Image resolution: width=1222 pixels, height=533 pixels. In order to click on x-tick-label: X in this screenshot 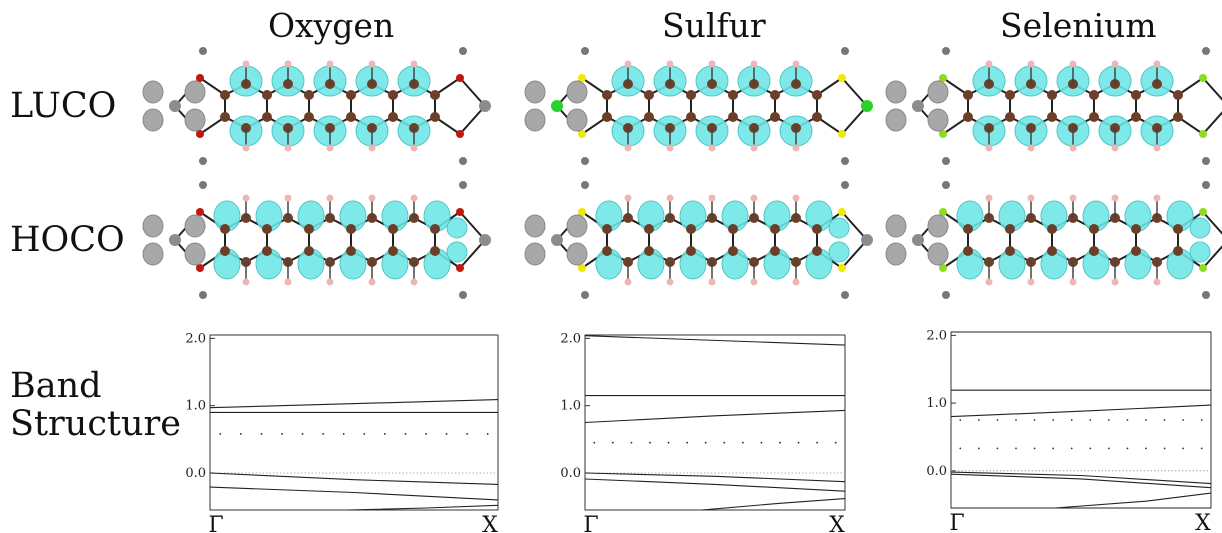, I will do `click(490, 523)`.